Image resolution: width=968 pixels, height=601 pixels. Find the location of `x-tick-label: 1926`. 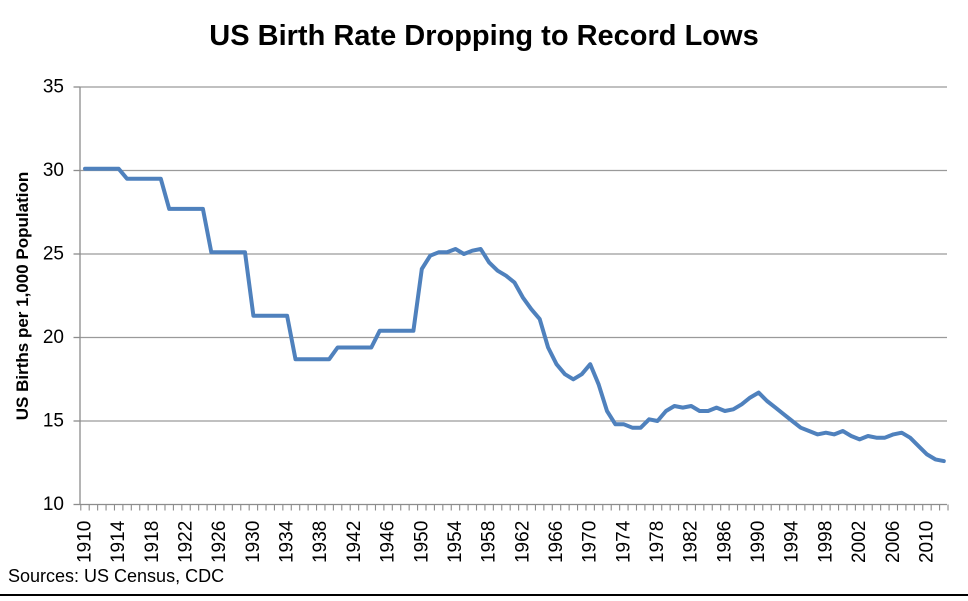

x-tick-label: 1926 is located at coordinates (219, 542).